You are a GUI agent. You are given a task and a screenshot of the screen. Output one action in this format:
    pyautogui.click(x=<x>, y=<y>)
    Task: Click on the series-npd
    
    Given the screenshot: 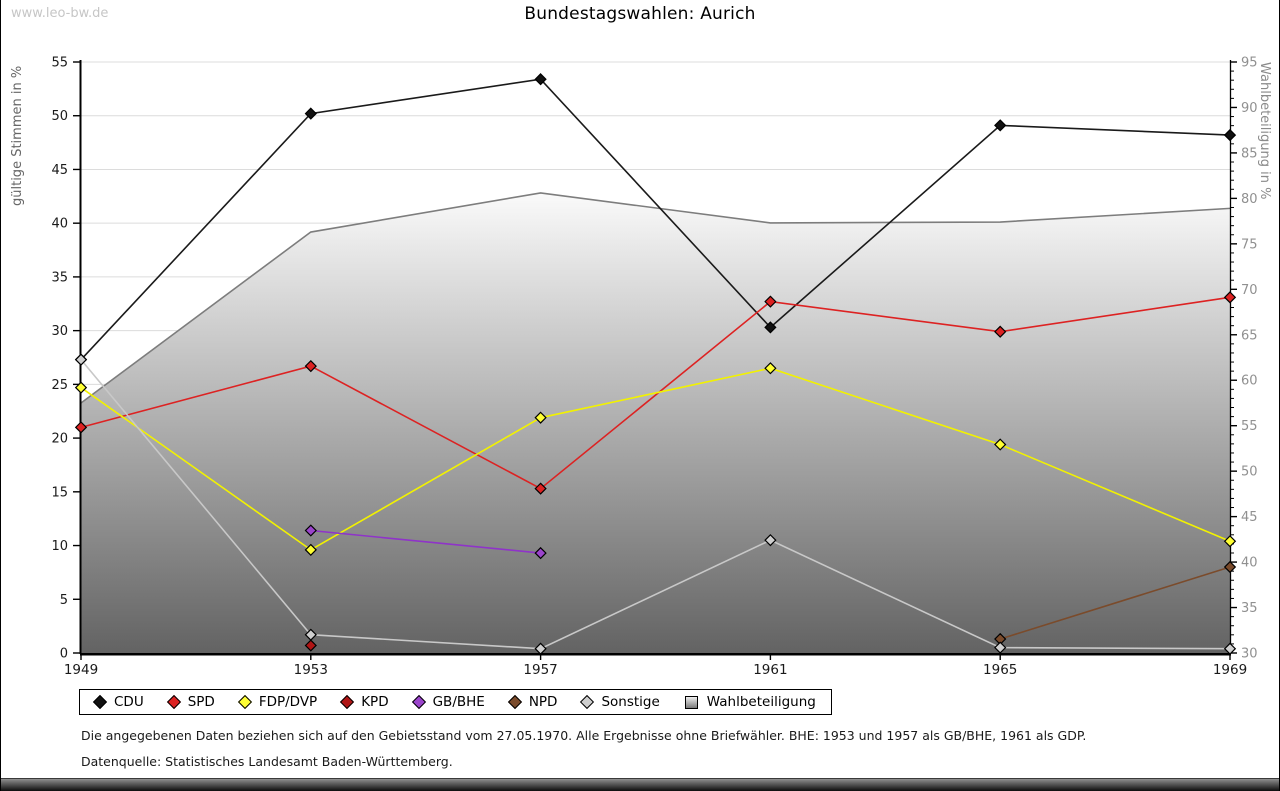 What is the action you would take?
    pyautogui.click(x=1115, y=603)
    